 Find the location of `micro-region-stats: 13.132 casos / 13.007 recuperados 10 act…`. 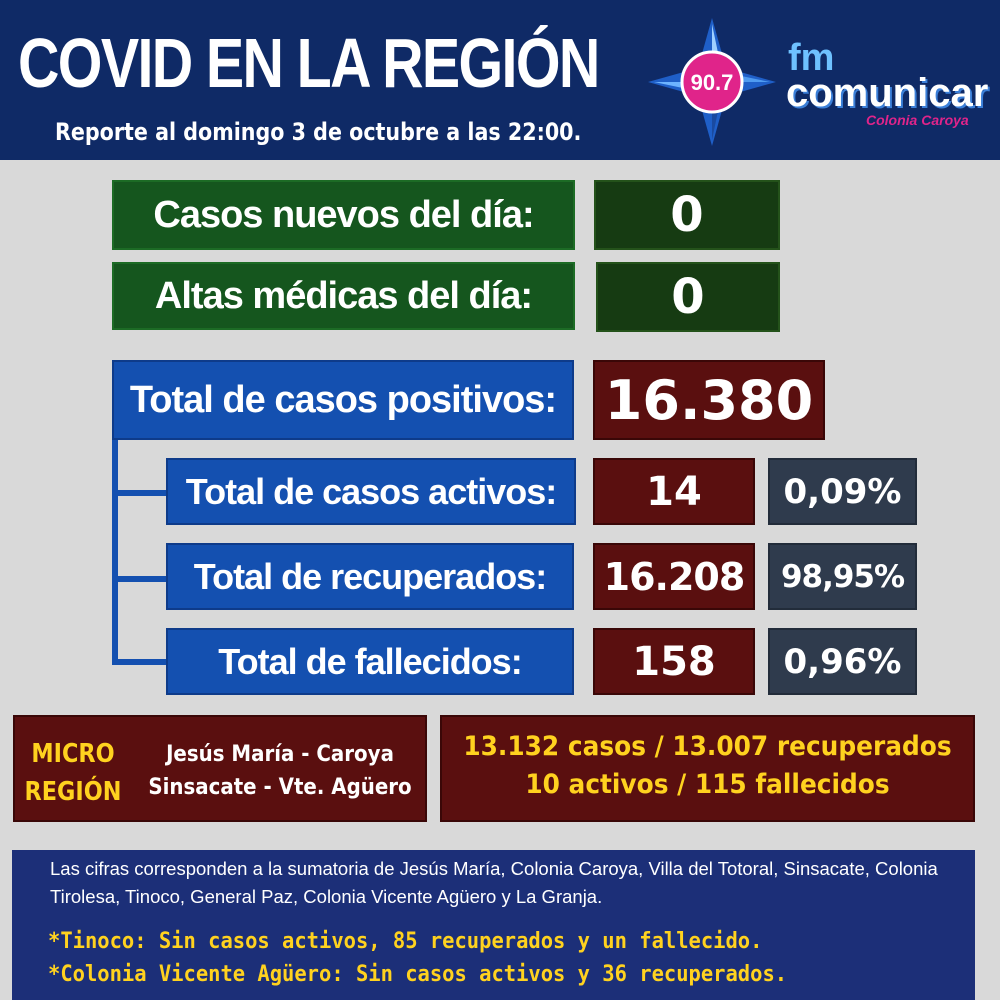

micro-region-stats: 13.132 casos / 13.007 recuperados 10 act… is located at coordinates (707, 768).